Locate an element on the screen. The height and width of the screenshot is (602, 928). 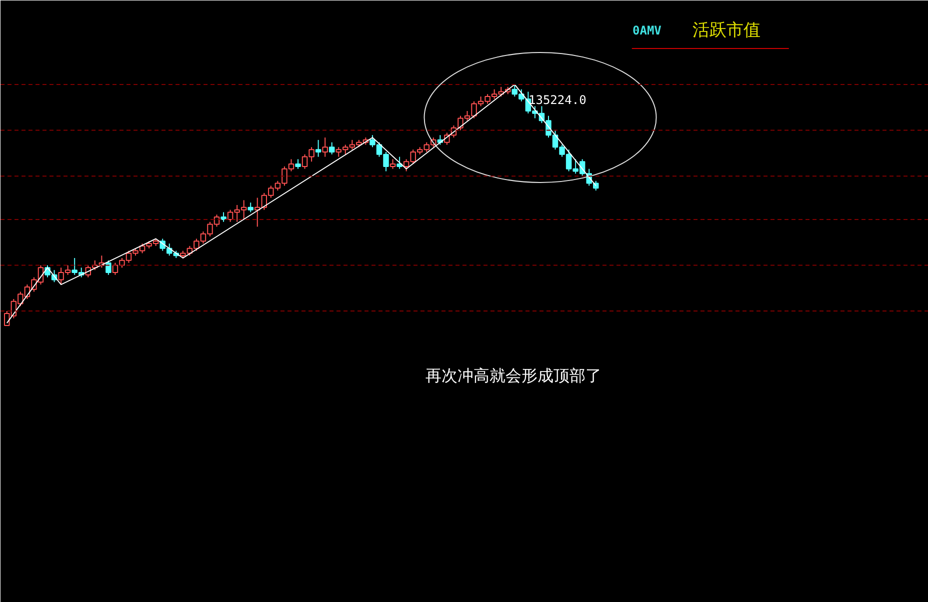
text: 0AMV is located at coordinates (647, 31).